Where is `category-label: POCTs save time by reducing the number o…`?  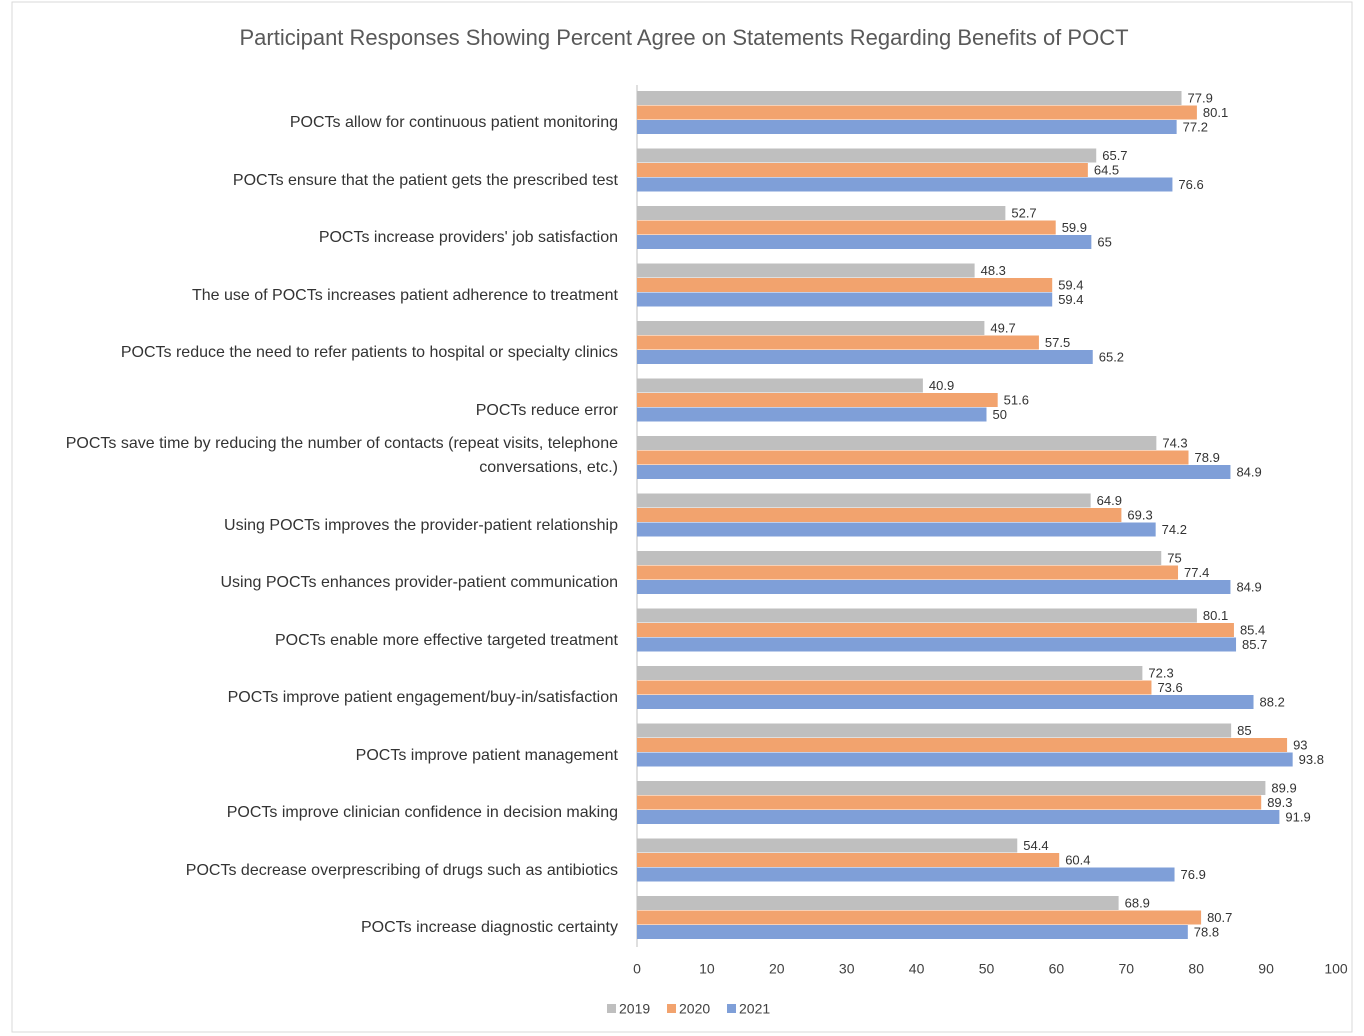
category-label: POCTs save time by reducing the number o… is located at coordinates (341, 455).